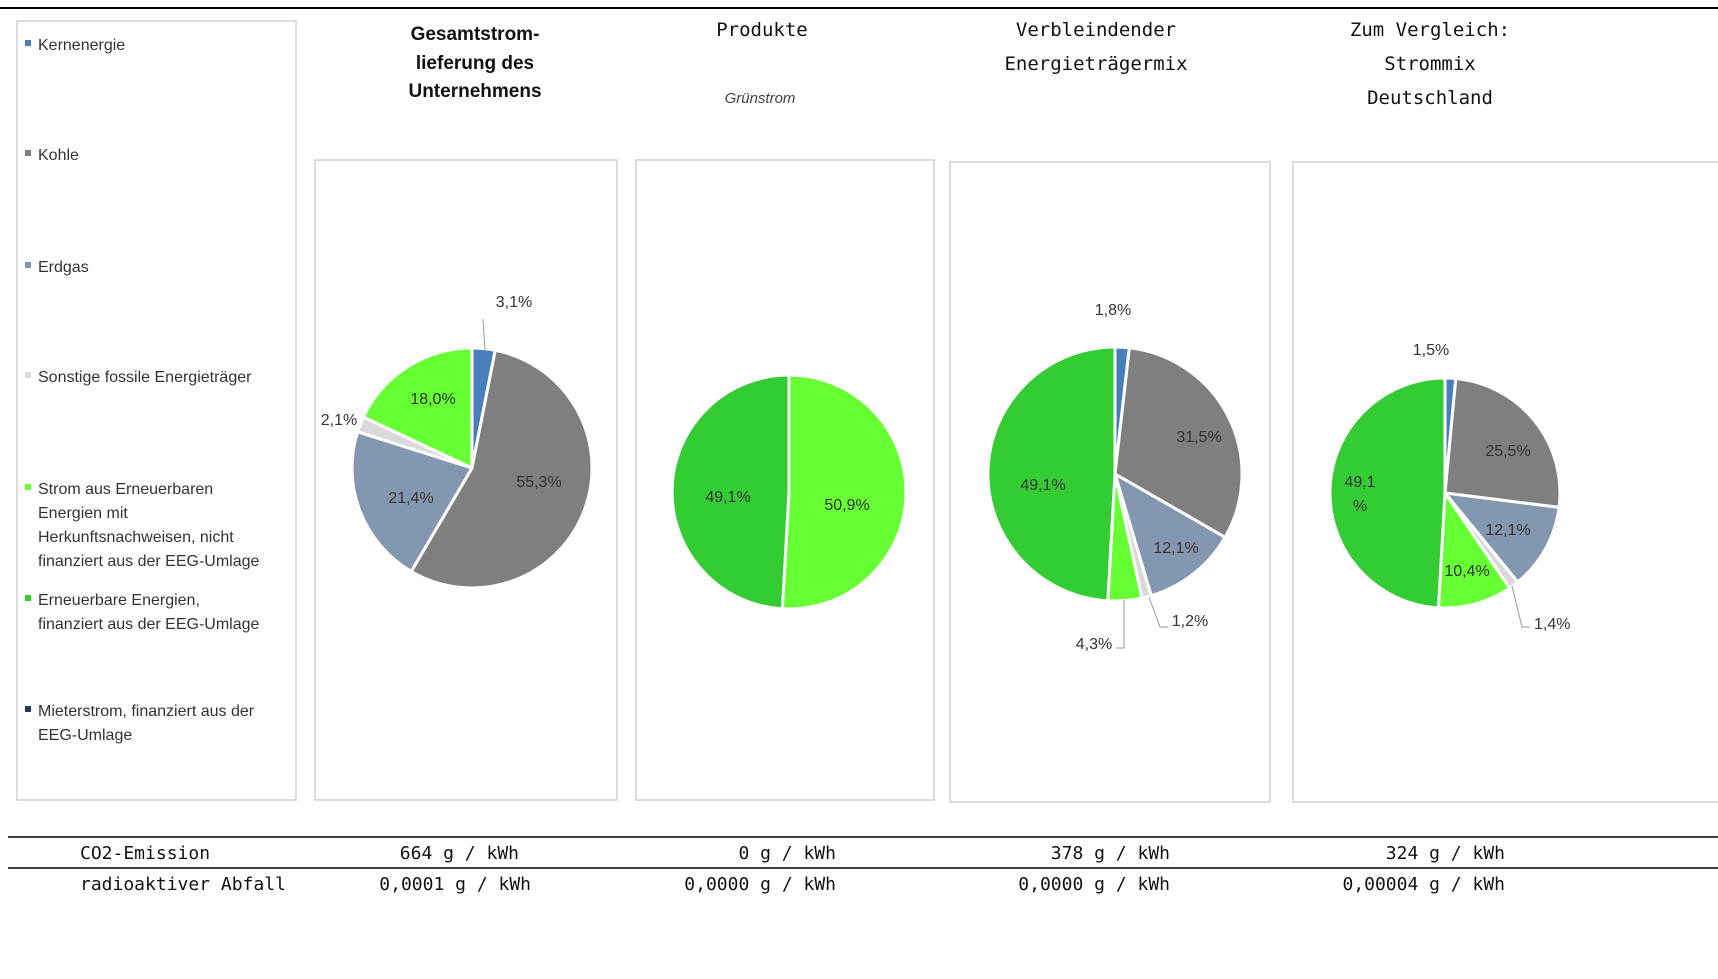  Describe the element at coordinates (1095, 47) in the screenshot. I see `chart-title-verbleibend: Verbleindender Energieträgermix` at that location.